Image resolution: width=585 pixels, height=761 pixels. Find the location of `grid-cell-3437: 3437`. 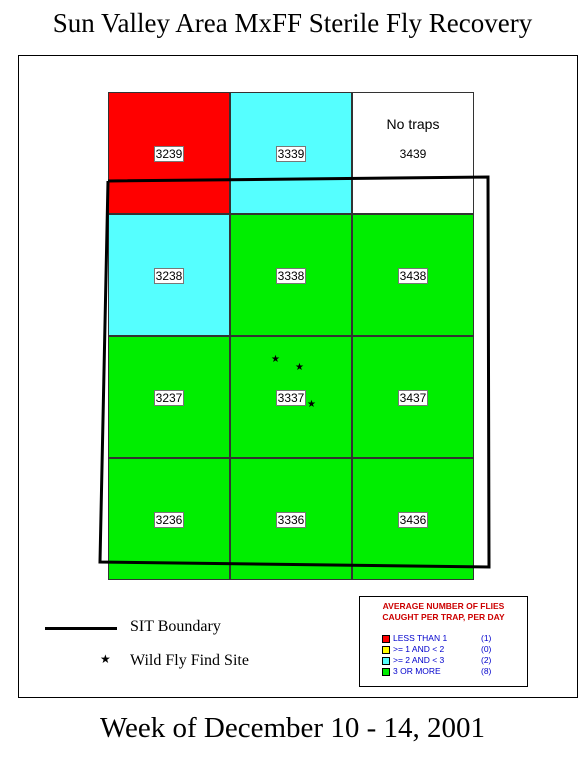

grid-cell-3437: 3437 is located at coordinates (413, 397).